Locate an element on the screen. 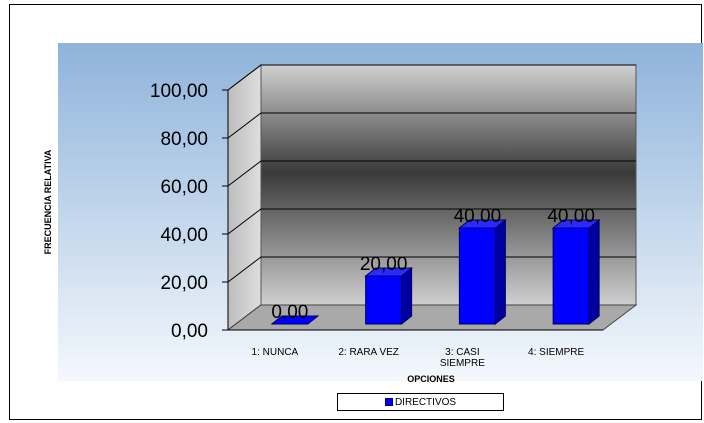 This screenshot has height=423, width=704. legend: DIRECTIVOS is located at coordinates (420, 402).